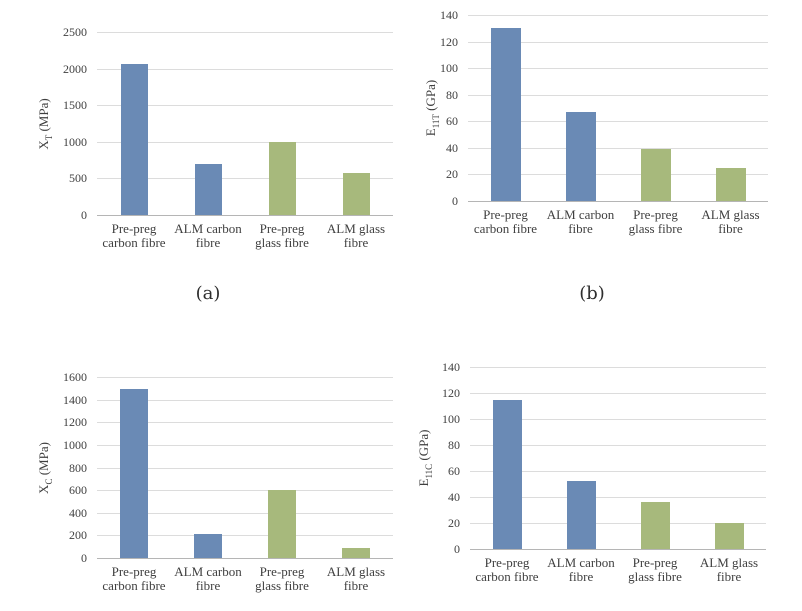  What do you see at coordinates (208, 293) in the screenshot?
I see `subfigure-label-a: (a)` at bounding box center [208, 293].